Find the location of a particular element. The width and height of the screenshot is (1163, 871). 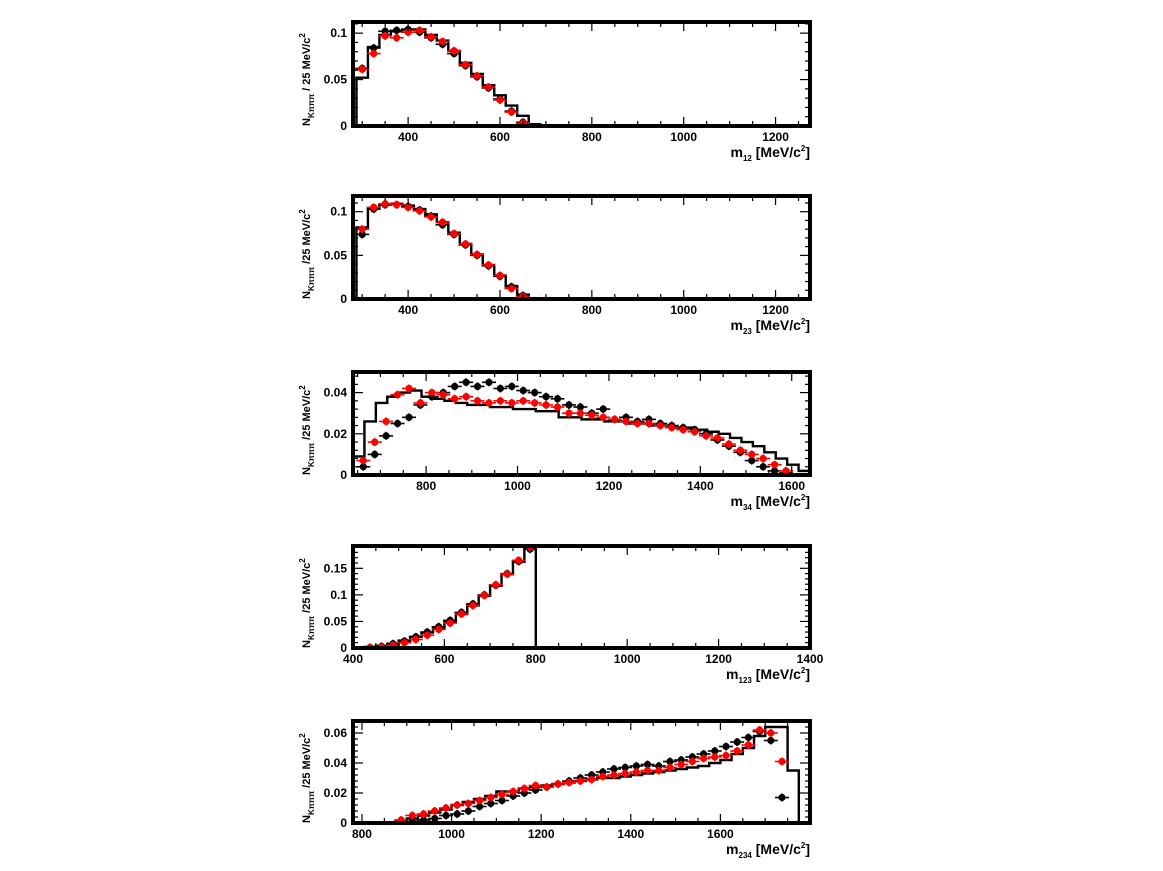

histogram-line is located at coordinates (450, 597).